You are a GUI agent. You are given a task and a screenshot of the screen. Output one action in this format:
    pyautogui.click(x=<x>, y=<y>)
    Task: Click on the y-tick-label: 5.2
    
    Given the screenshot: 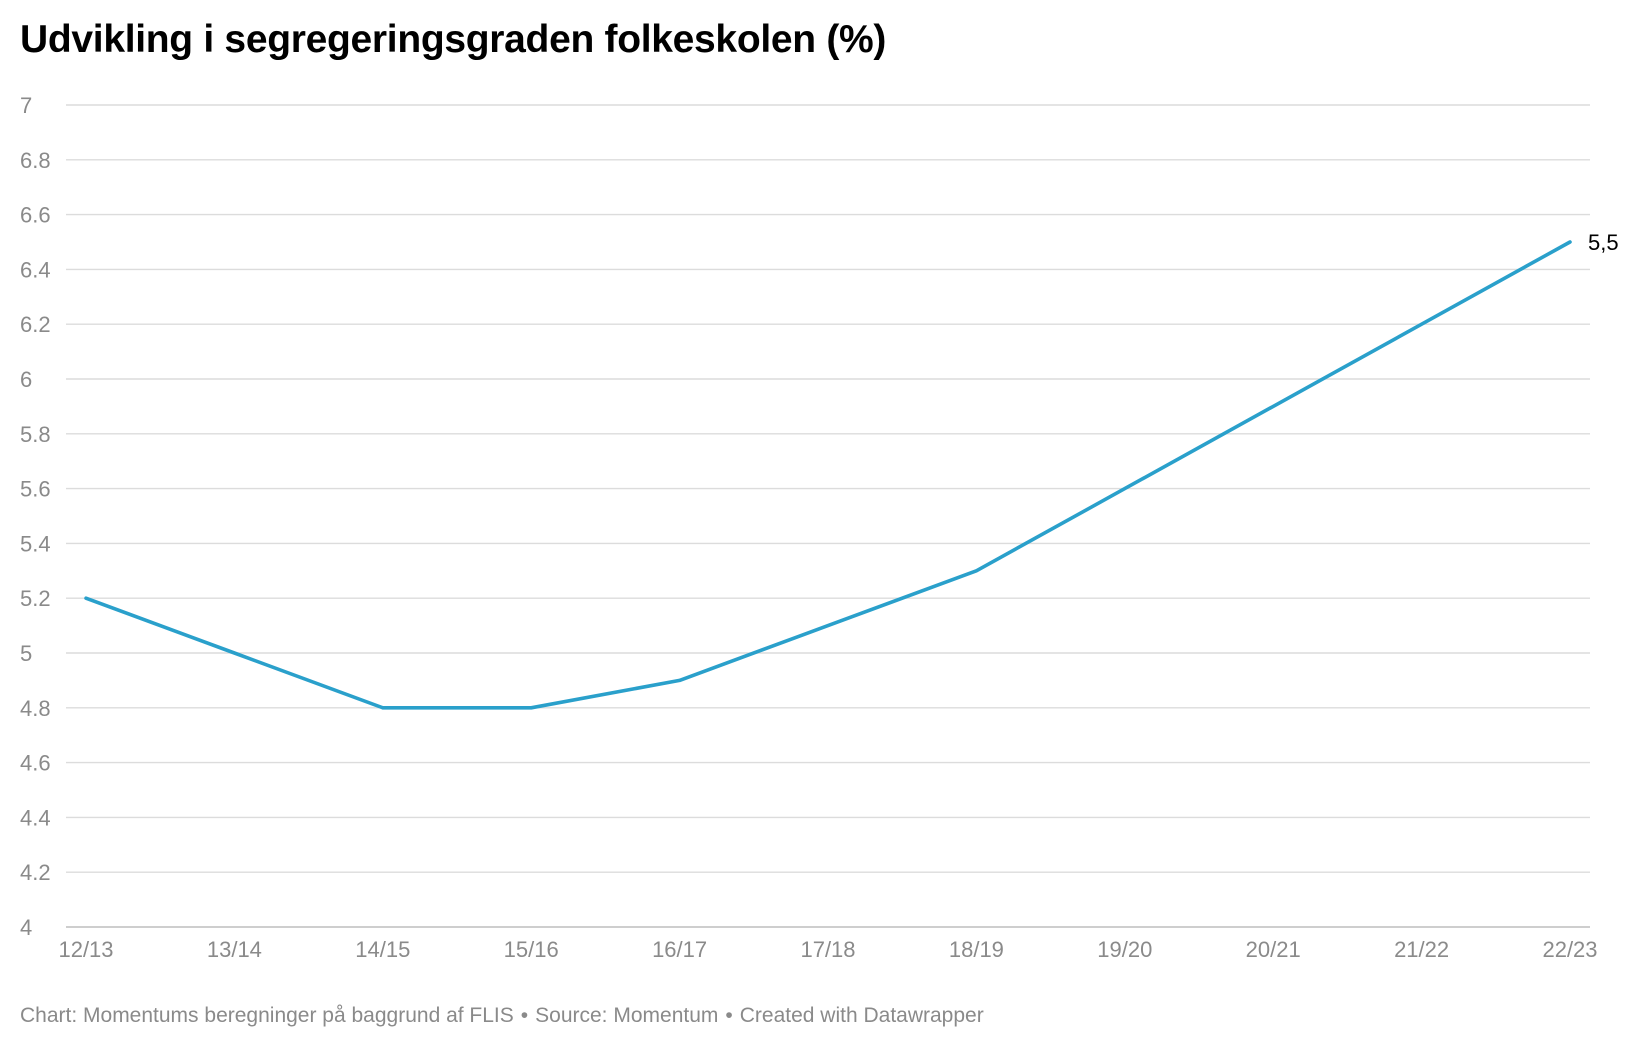 What is the action you would take?
    pyautogui.click(x=35, y=598)
    